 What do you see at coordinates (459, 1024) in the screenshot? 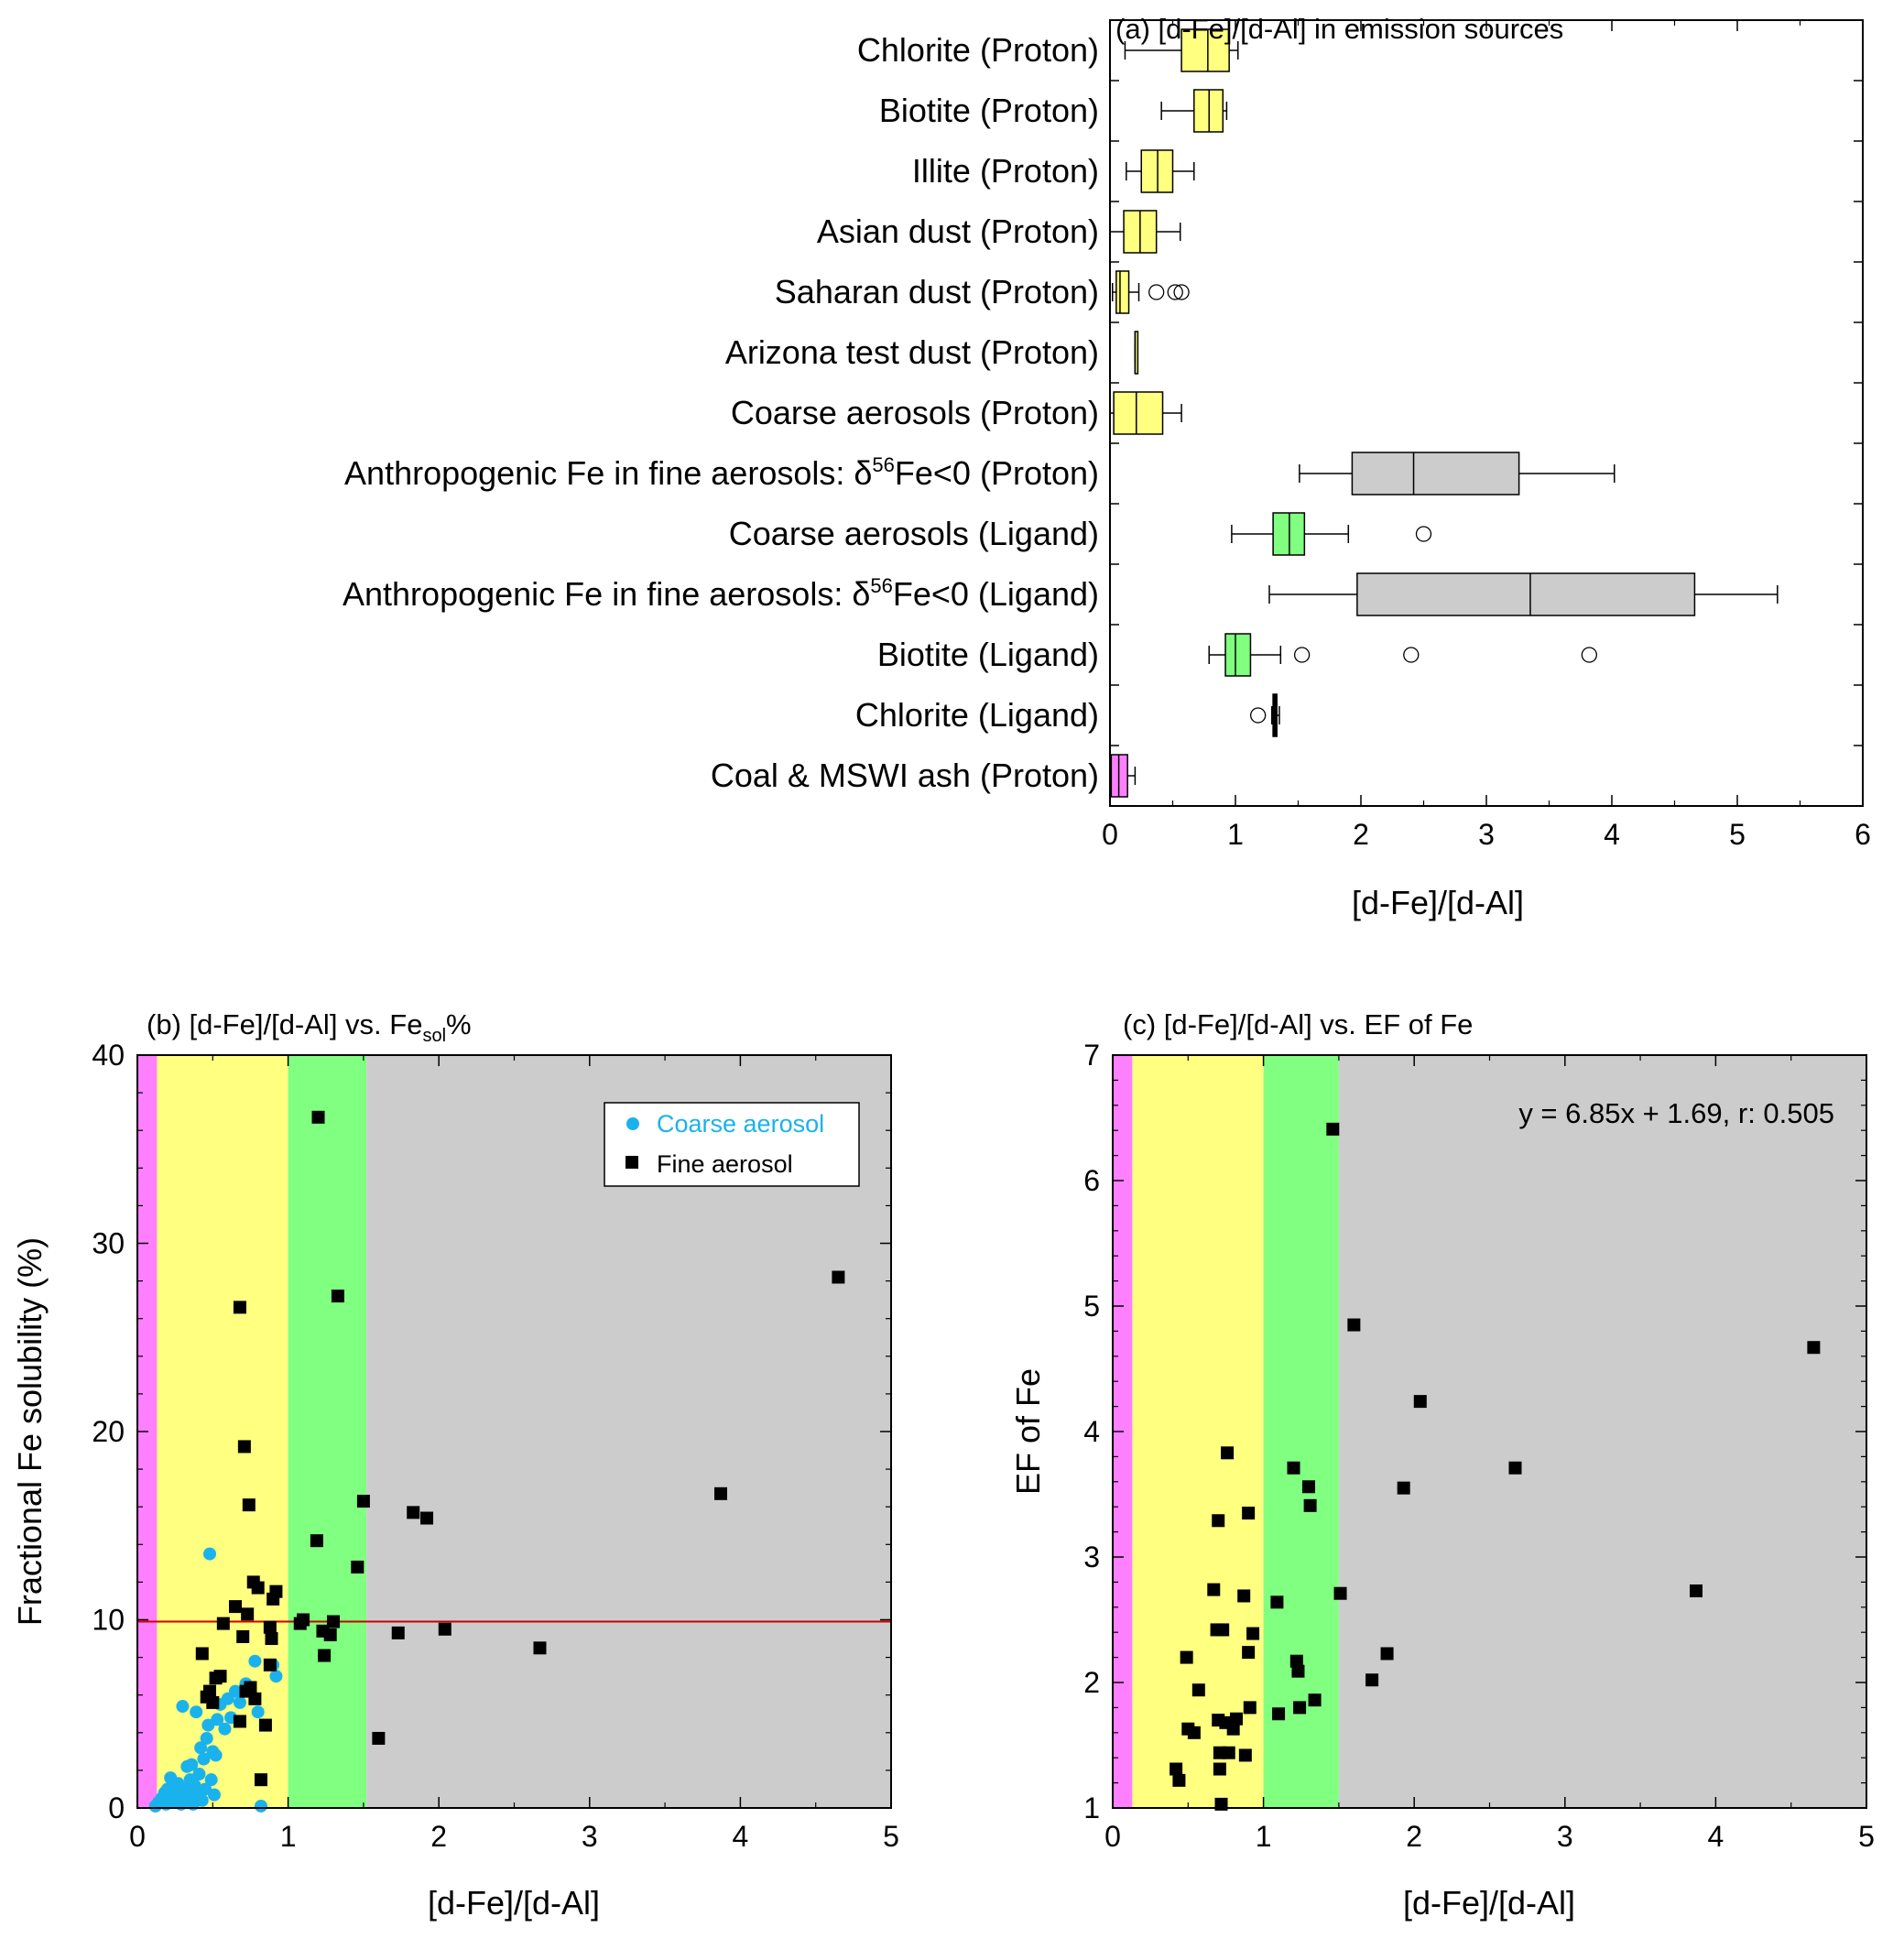
I see `panel-b-title-suffix: %` at bounding box center [459, 1024].